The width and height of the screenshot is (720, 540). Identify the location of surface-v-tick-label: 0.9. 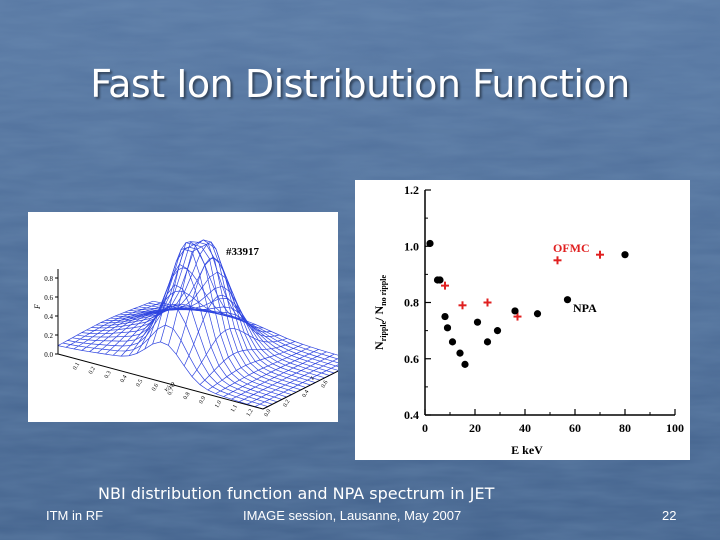
(202, 400).